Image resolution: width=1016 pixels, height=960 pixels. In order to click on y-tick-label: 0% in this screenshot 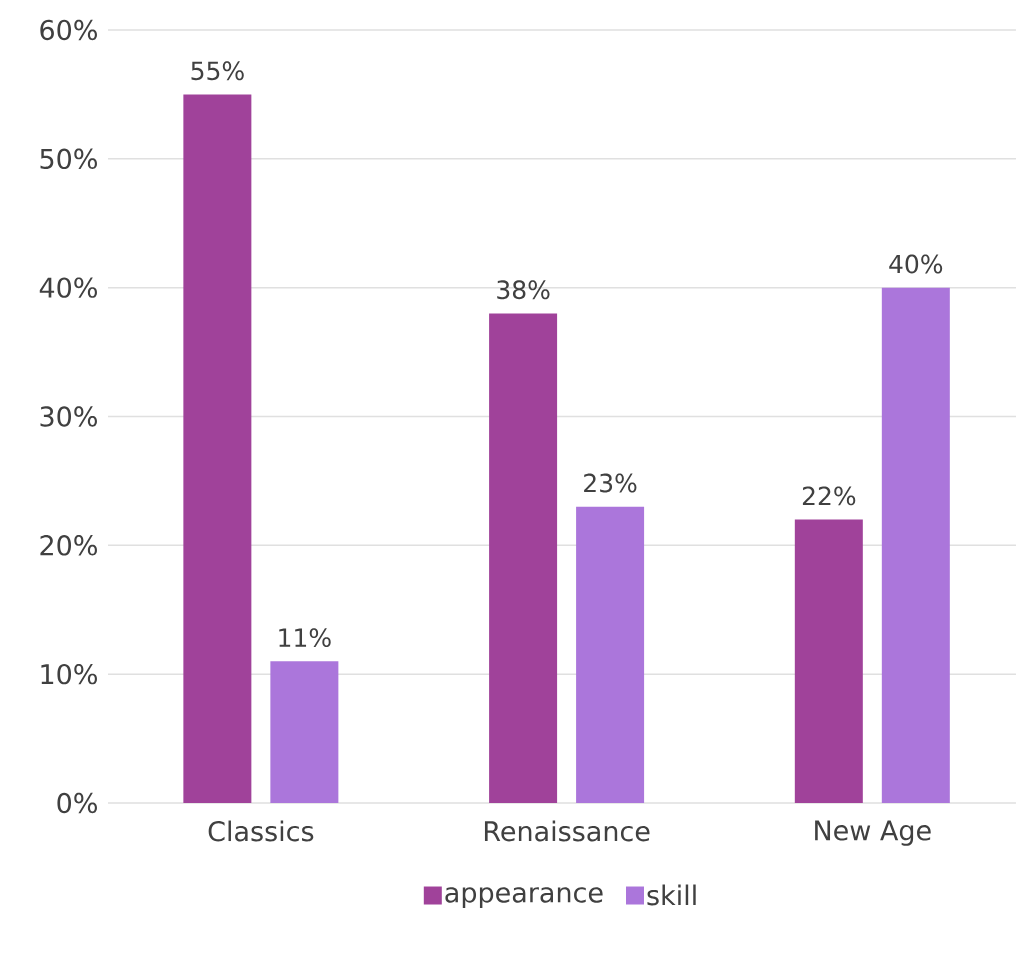, I will do `click(77, 803)`.